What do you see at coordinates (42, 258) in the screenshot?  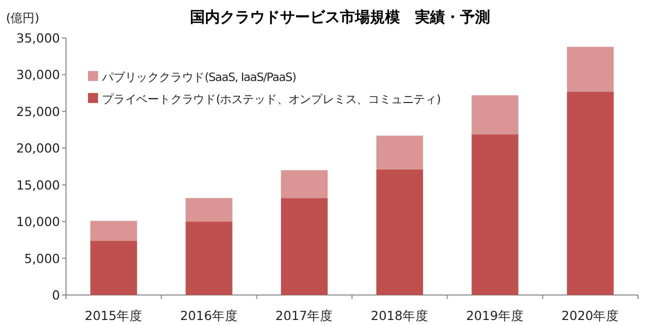 I see `y-tick-label: 5,000` at bounding box center [42, 258].